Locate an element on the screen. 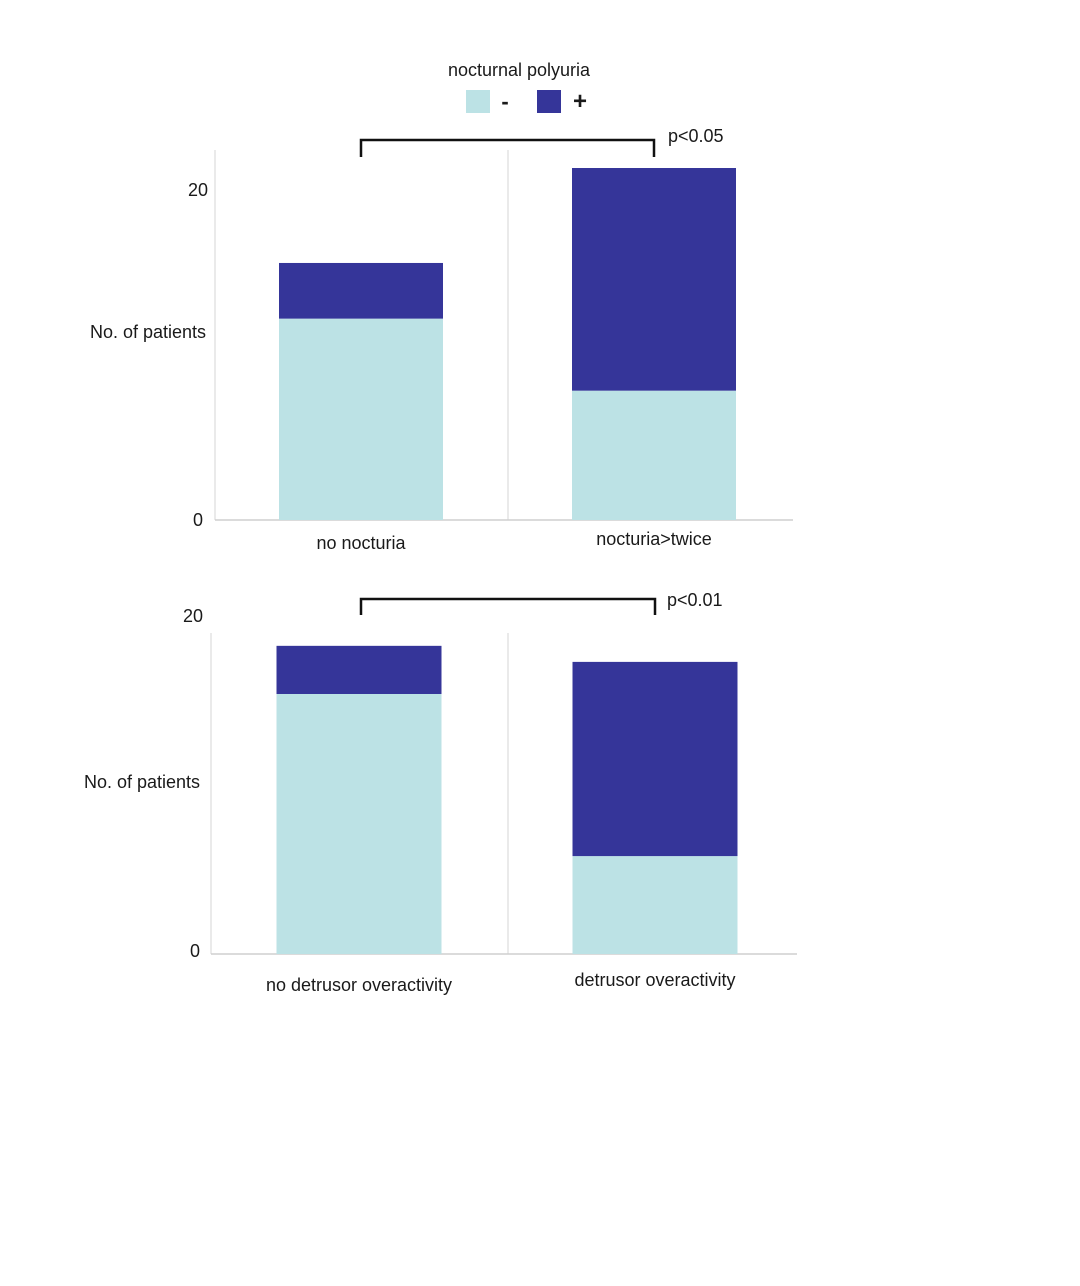 The height and width of the screenshot is (1286, 1080). category-label: detrusor overactivity is located at coordinates (654, 980).